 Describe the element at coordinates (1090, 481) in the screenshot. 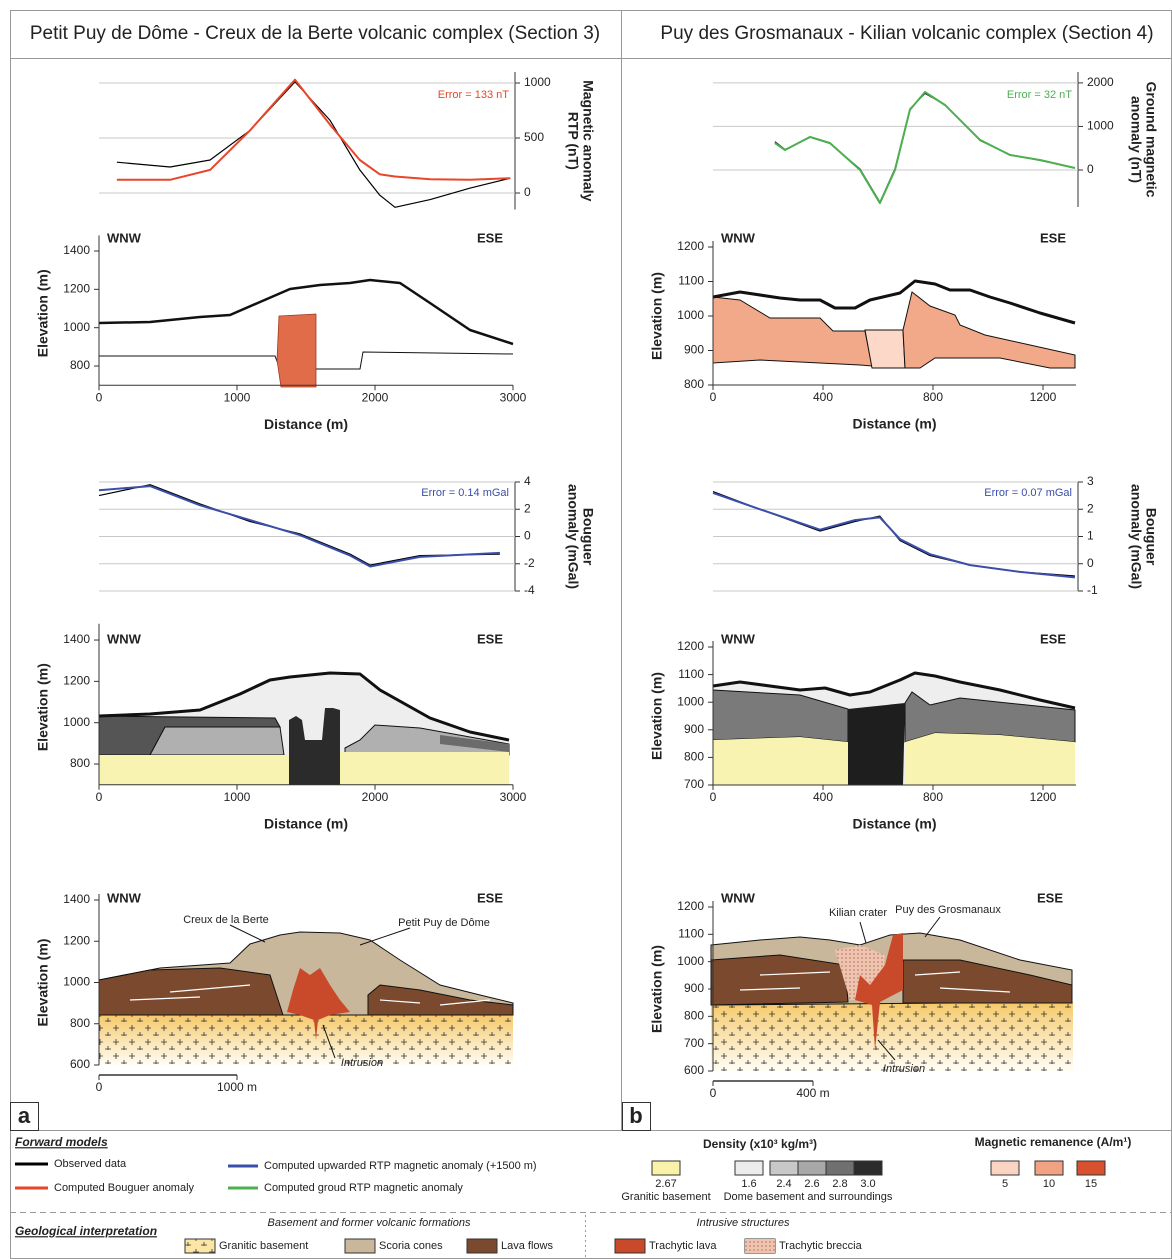

I see `y-tick-label: 3` at that location.